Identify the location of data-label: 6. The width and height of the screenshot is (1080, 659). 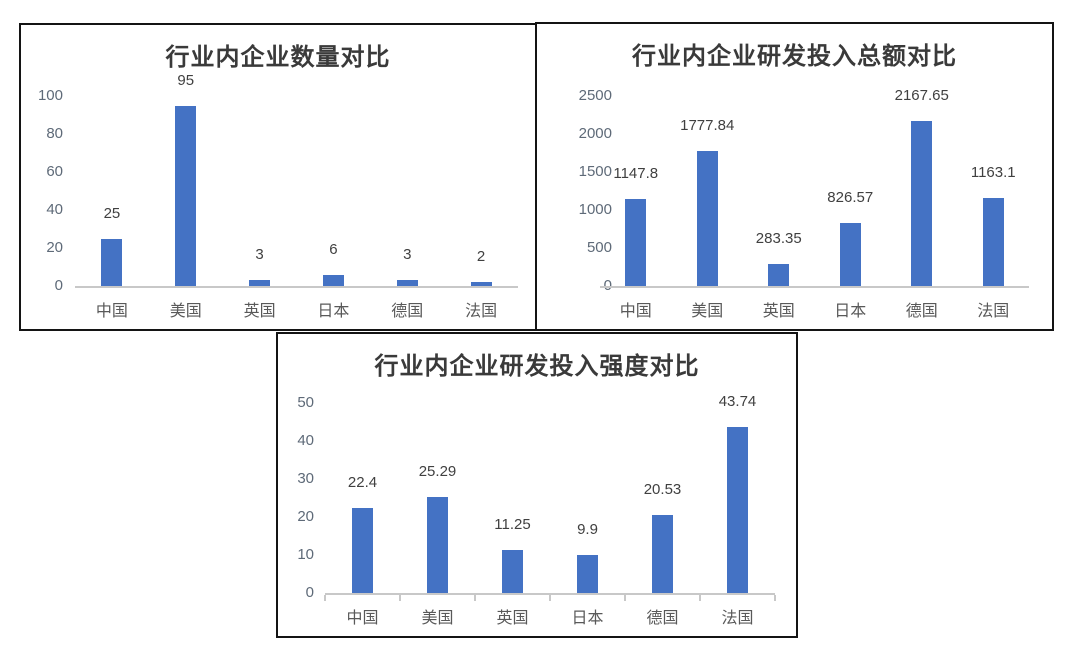
(333, 249).